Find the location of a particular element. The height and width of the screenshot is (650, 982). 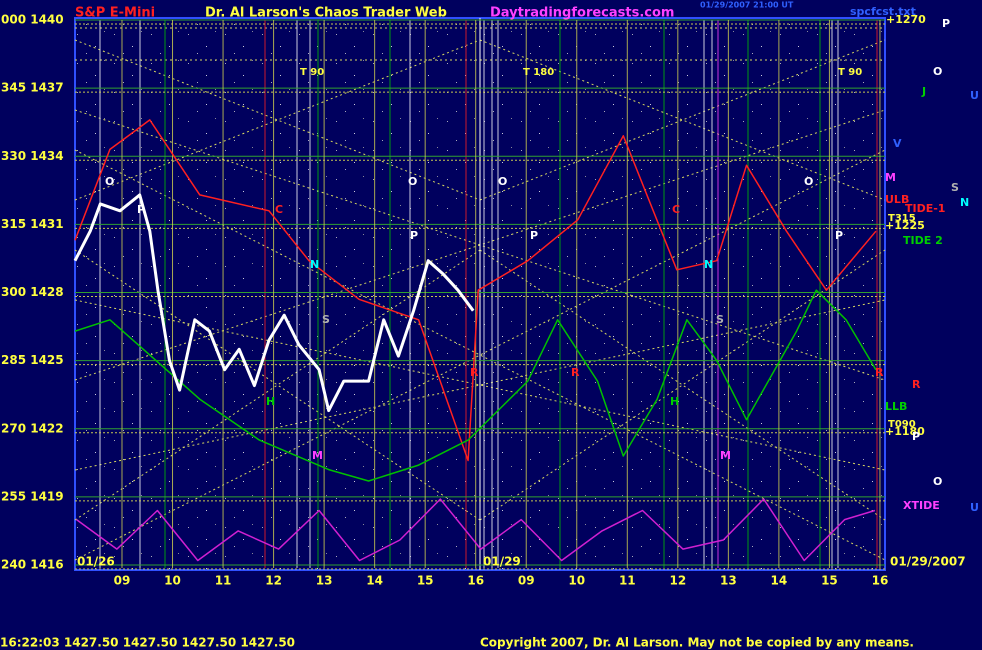

y-tick-label: 240 1416 is located at coordinates (32, 565).